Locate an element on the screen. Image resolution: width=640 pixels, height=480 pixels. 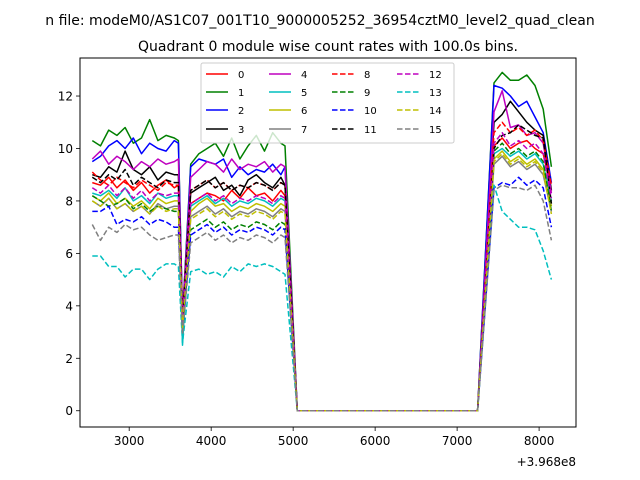
legend-box is located at coordinates (327, 103).